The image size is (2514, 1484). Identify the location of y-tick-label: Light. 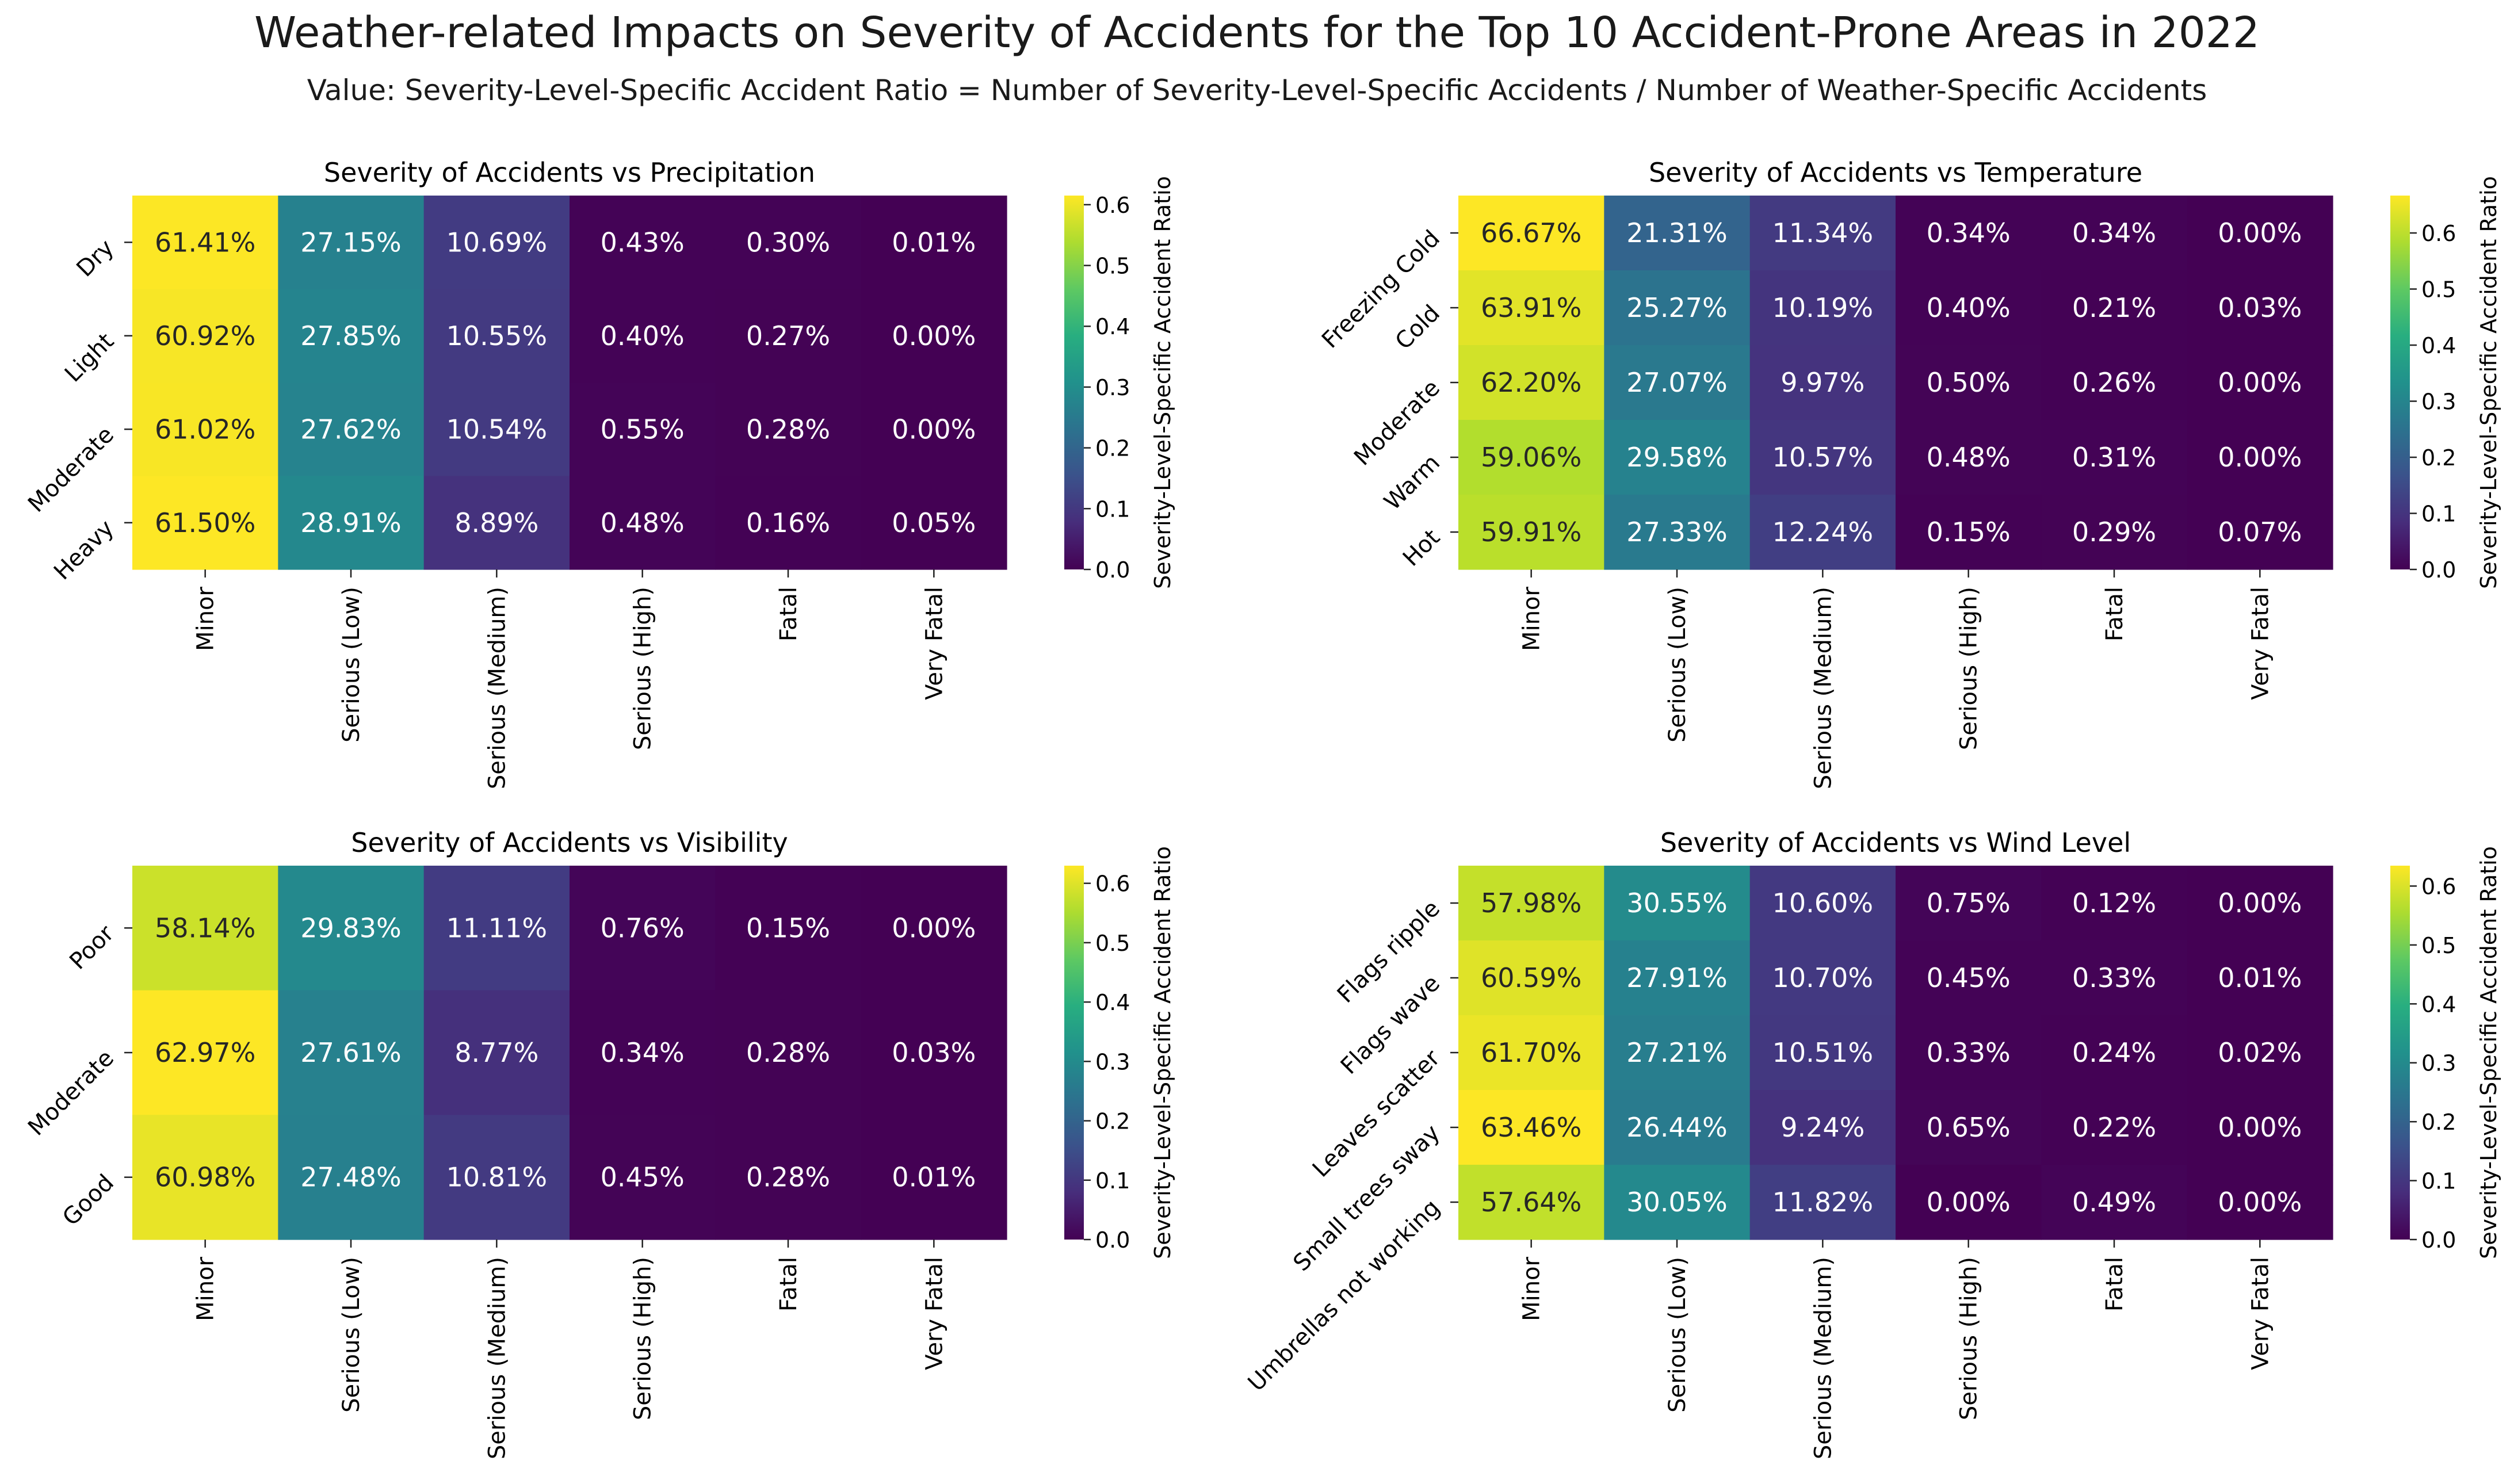
(89, 357).